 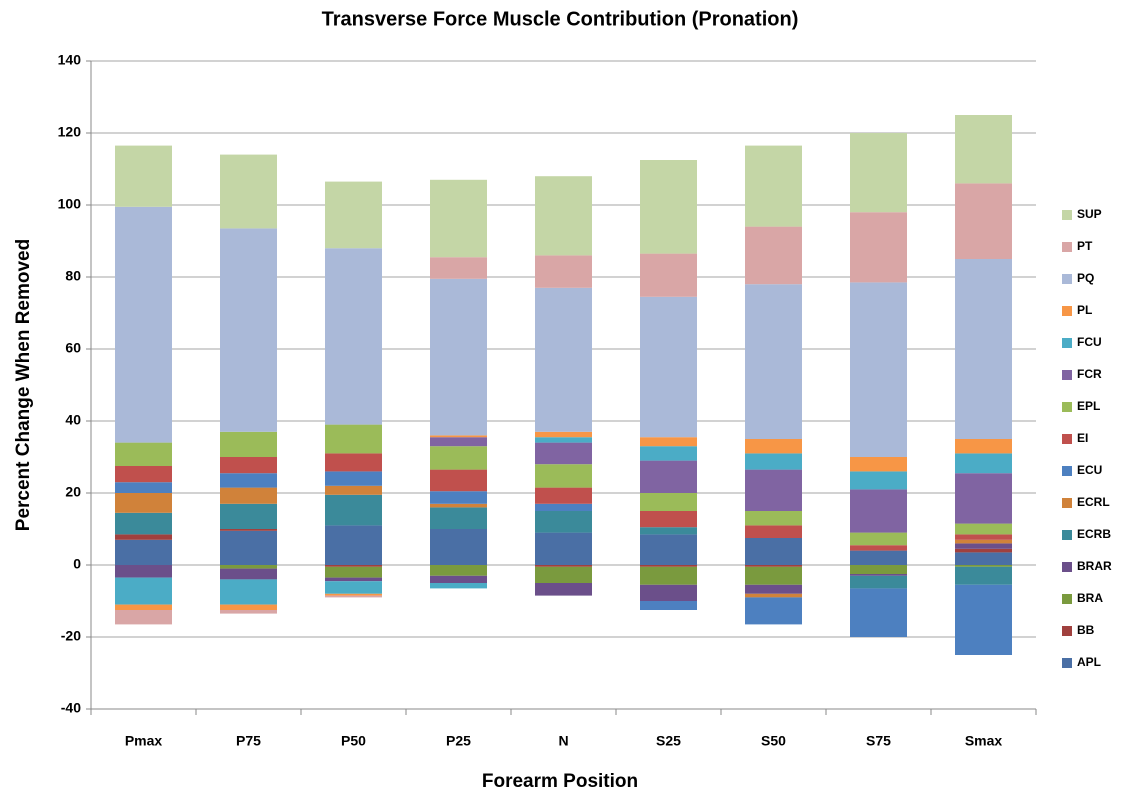 What do you see at coordinates (773, 741) in the screenshot?
I see `x-tick-label: S50` at bounding box center [773, 741].